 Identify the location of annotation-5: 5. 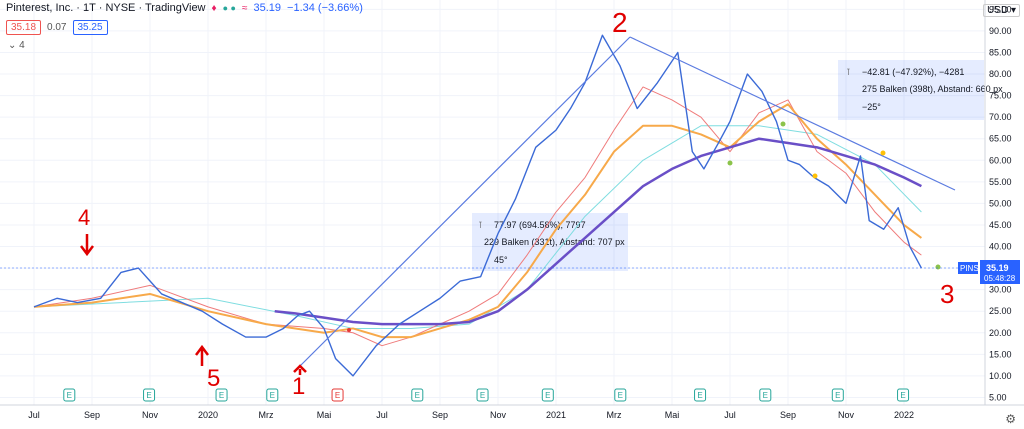
(213, 378).